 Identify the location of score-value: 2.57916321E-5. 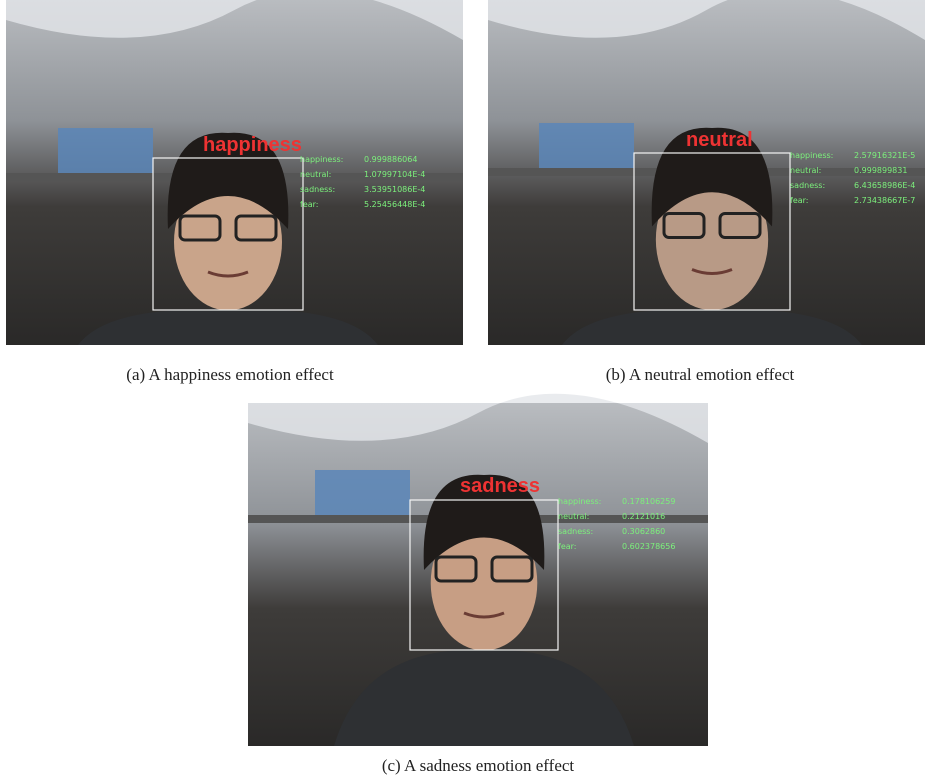
(884, 155).